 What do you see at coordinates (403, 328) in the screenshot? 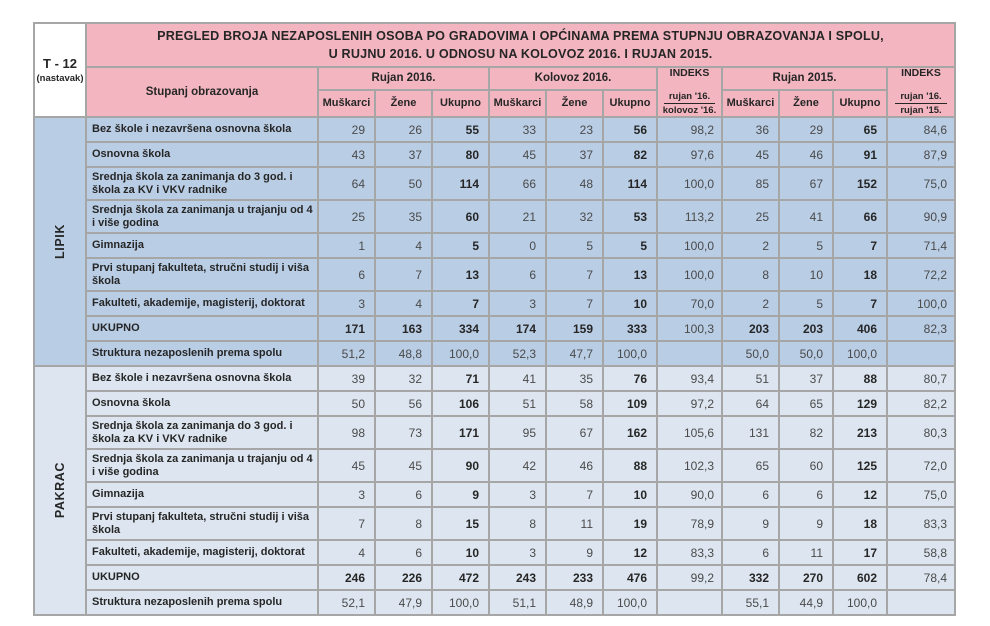
I see `value-cell: 163` at bounding box center [403, 328].